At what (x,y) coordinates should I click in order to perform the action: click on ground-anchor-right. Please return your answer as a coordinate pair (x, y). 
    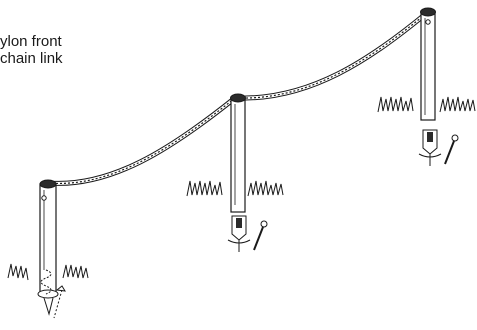
    Looking at the image, I should click on (438, 147).